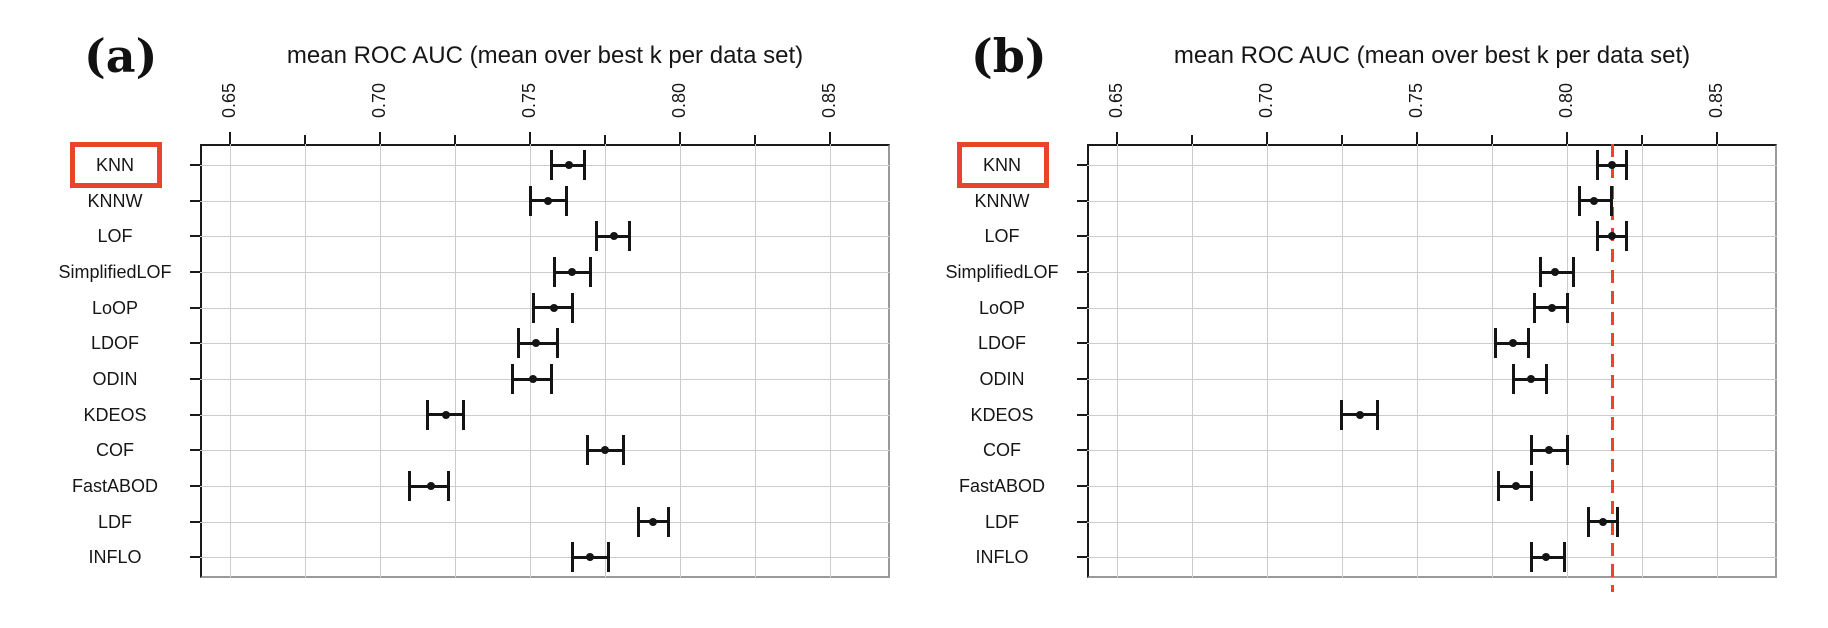 Image resolution: width=1828 pixels, height=628 pixels. What do you see at coordinates (114, 343) in the screenshot?
I see `row-label-ldof: LDOF` at bounding box center [114, 343].